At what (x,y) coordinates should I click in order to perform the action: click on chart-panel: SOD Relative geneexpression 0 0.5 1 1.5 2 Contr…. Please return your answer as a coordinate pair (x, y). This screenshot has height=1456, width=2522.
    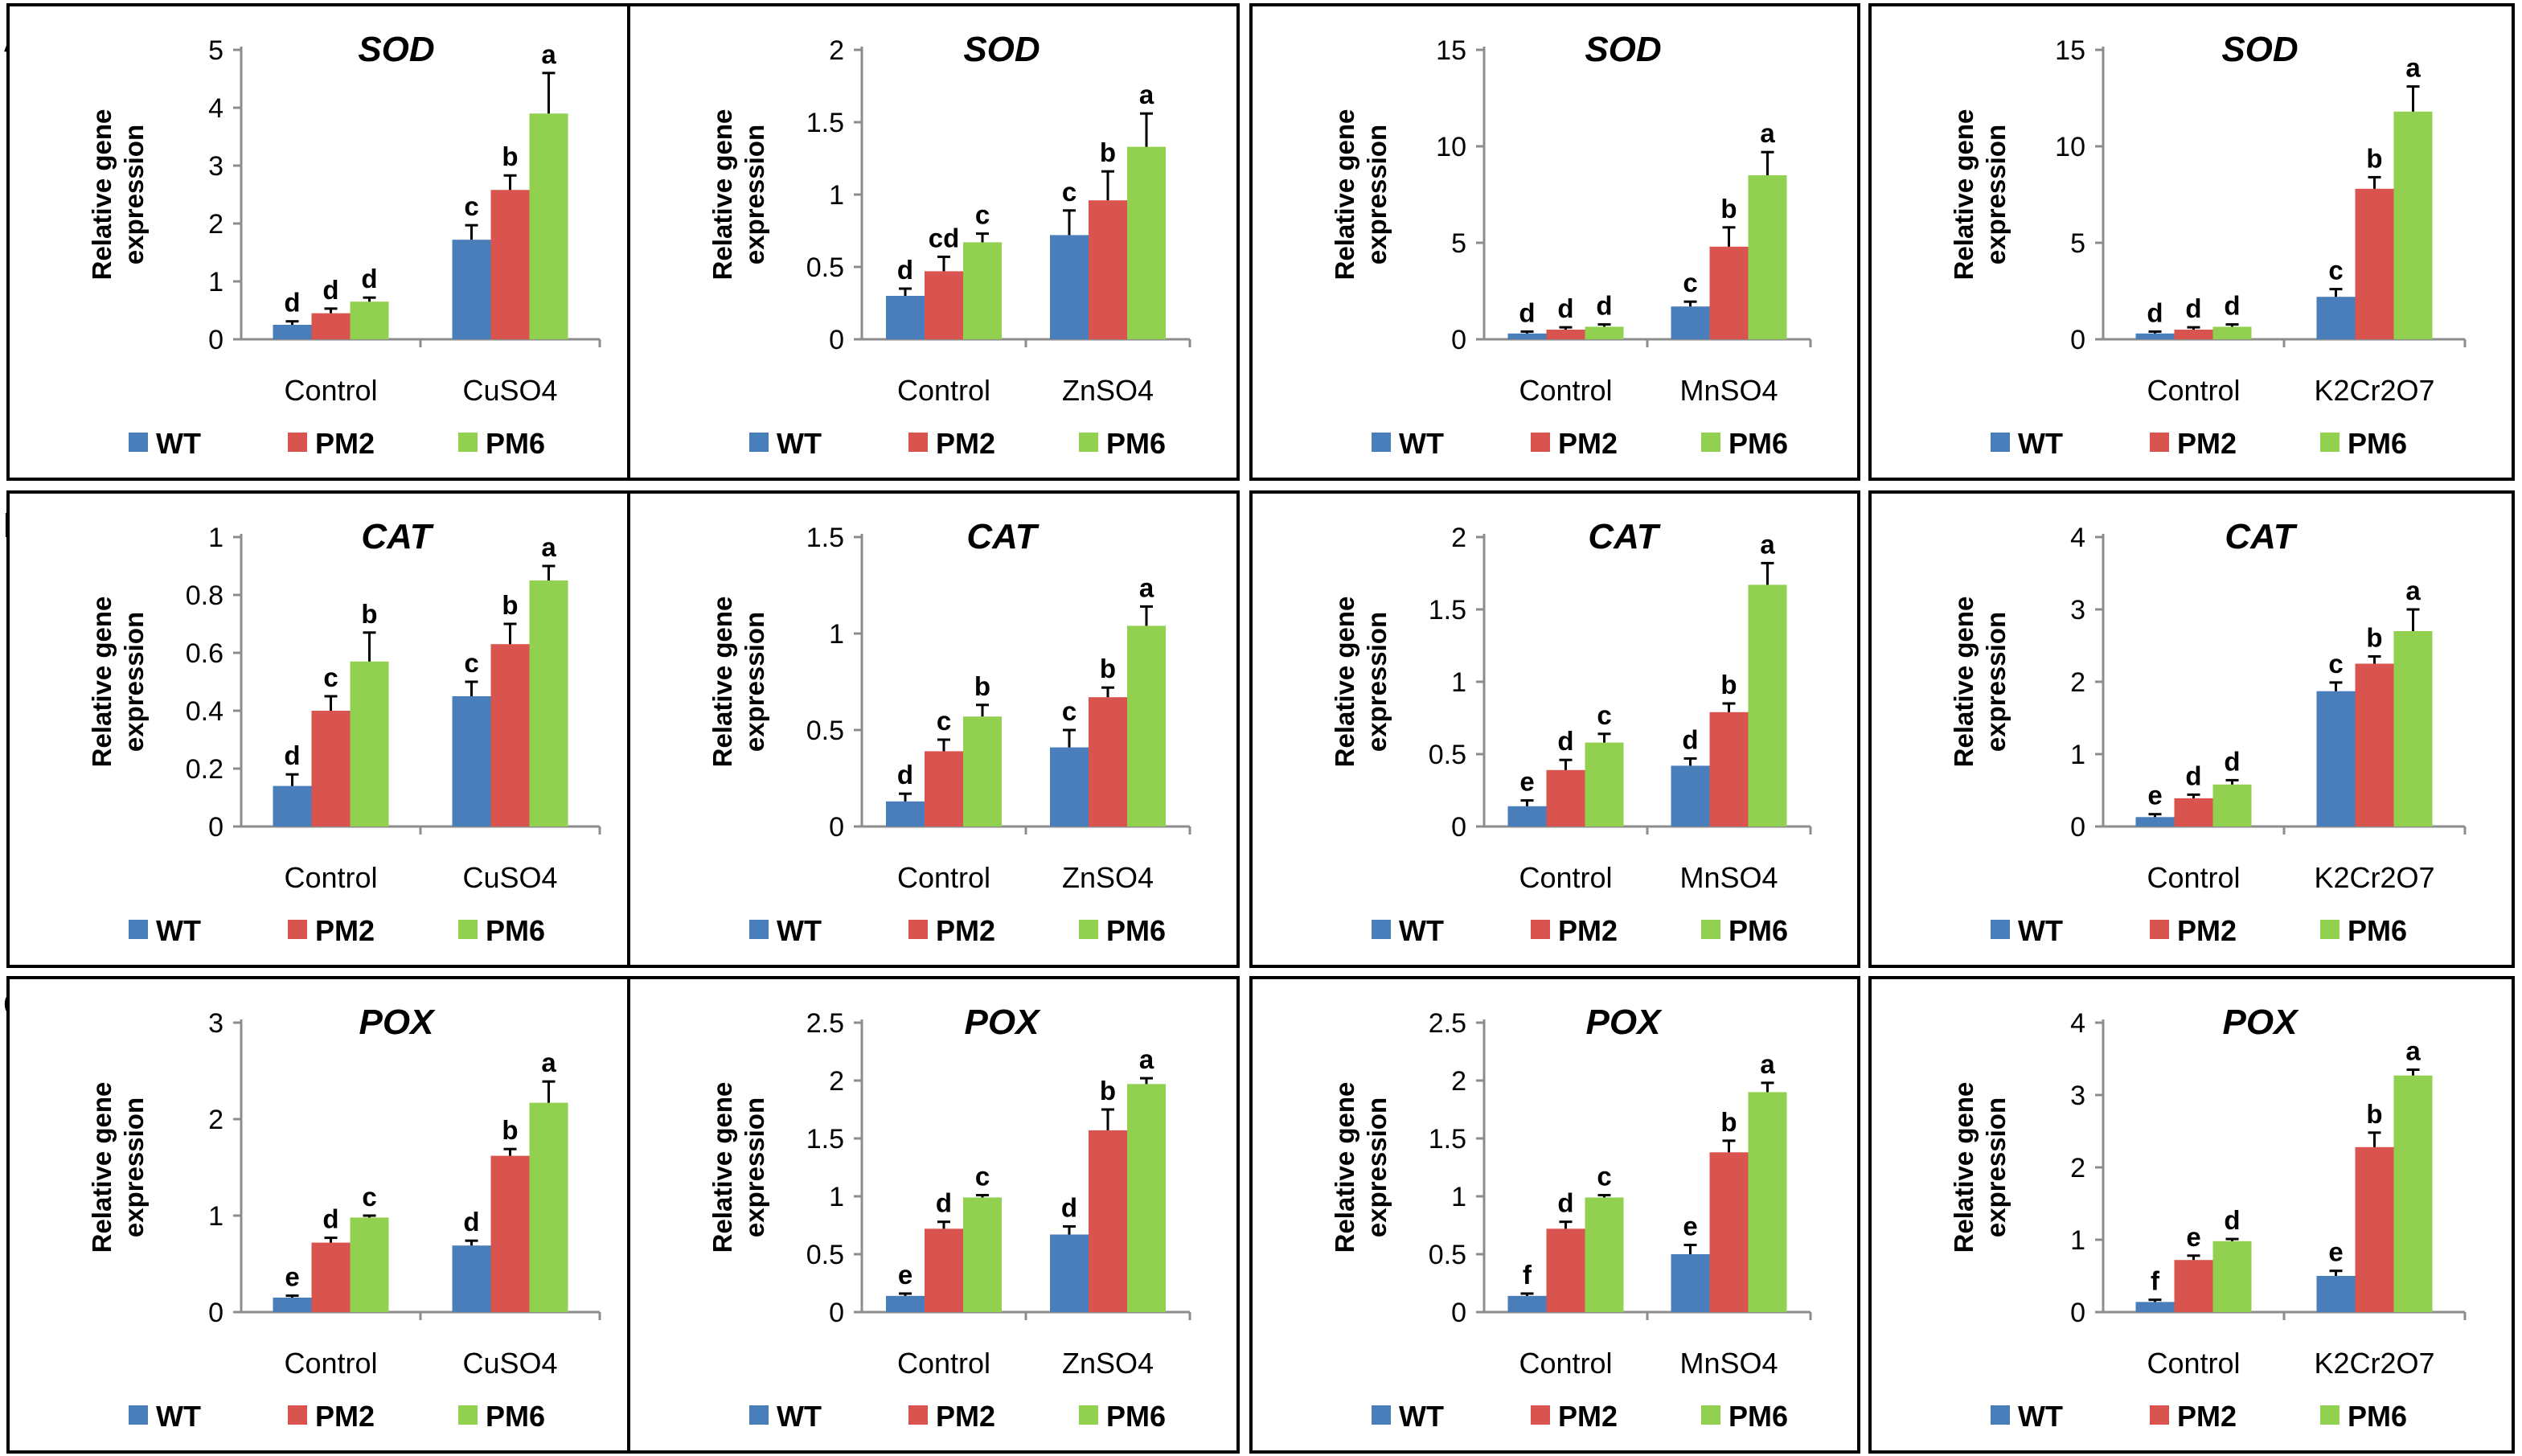
    Looking at the image, I should click on (933, 242).